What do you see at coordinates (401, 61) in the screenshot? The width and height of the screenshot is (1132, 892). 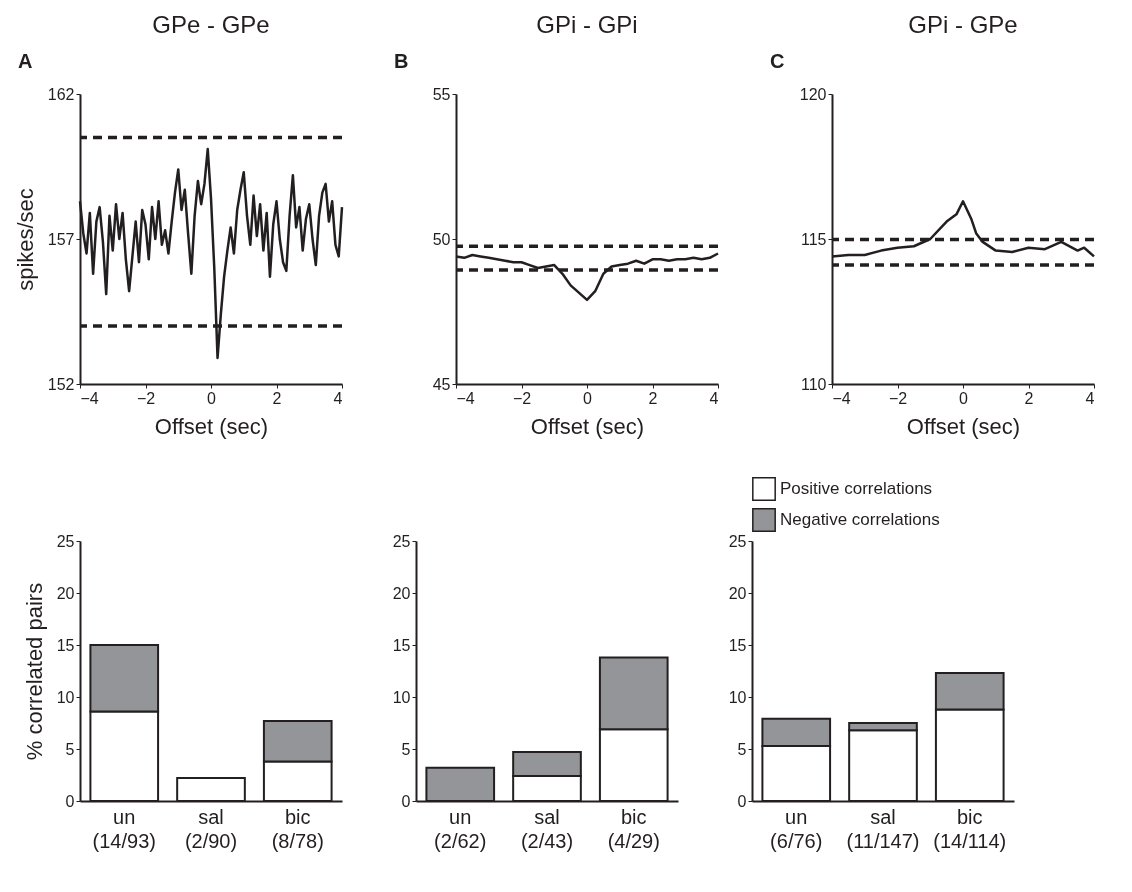 I see `text: B` at bounding box center [401, 61].